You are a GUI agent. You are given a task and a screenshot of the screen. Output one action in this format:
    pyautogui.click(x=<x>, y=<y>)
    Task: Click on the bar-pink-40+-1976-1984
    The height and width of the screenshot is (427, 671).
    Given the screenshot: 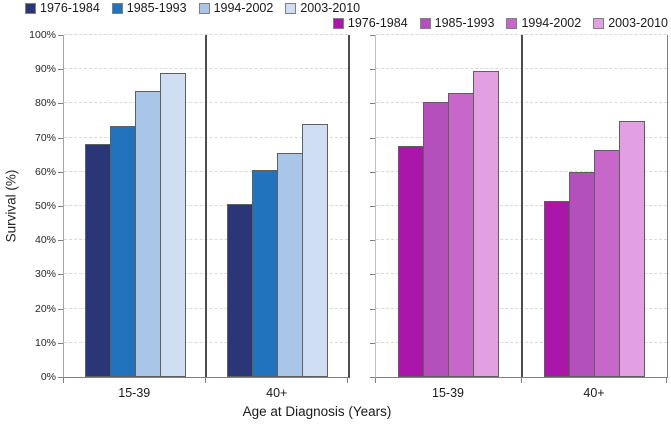 What is the action you would take?
    pyautogui.click(x=556, y=288)
    